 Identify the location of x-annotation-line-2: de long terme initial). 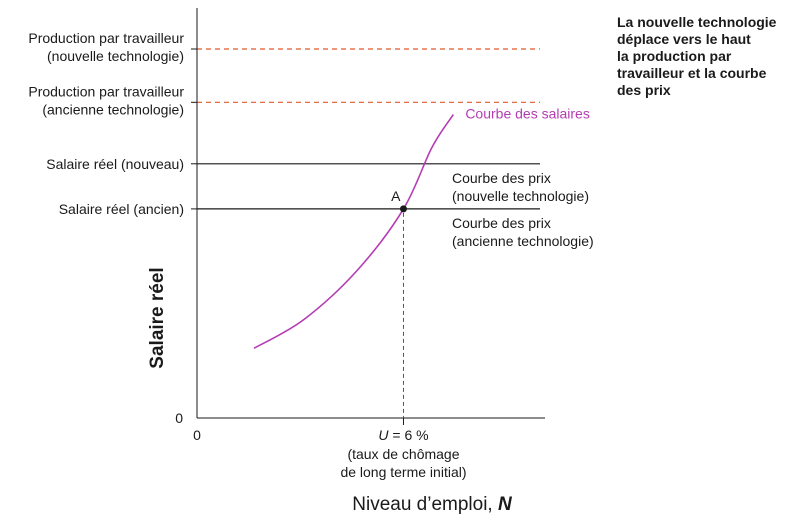
(403, 472).